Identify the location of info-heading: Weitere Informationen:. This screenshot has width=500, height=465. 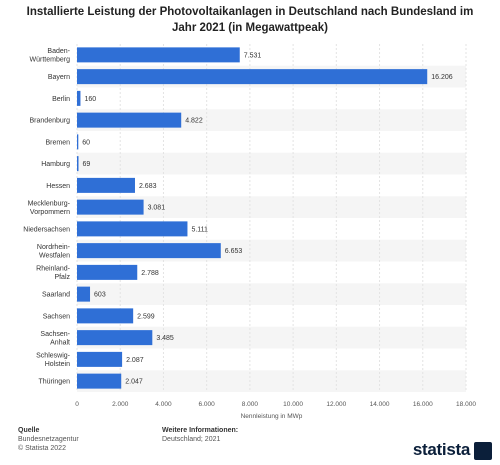
(200, 430).